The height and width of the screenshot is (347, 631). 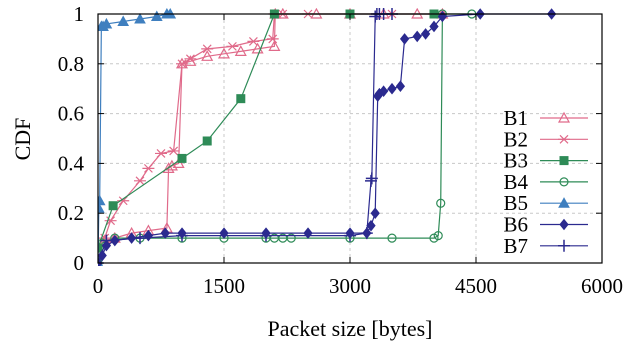 I want to click on y-tick-label: 0.4, so click(x=71, y=163).